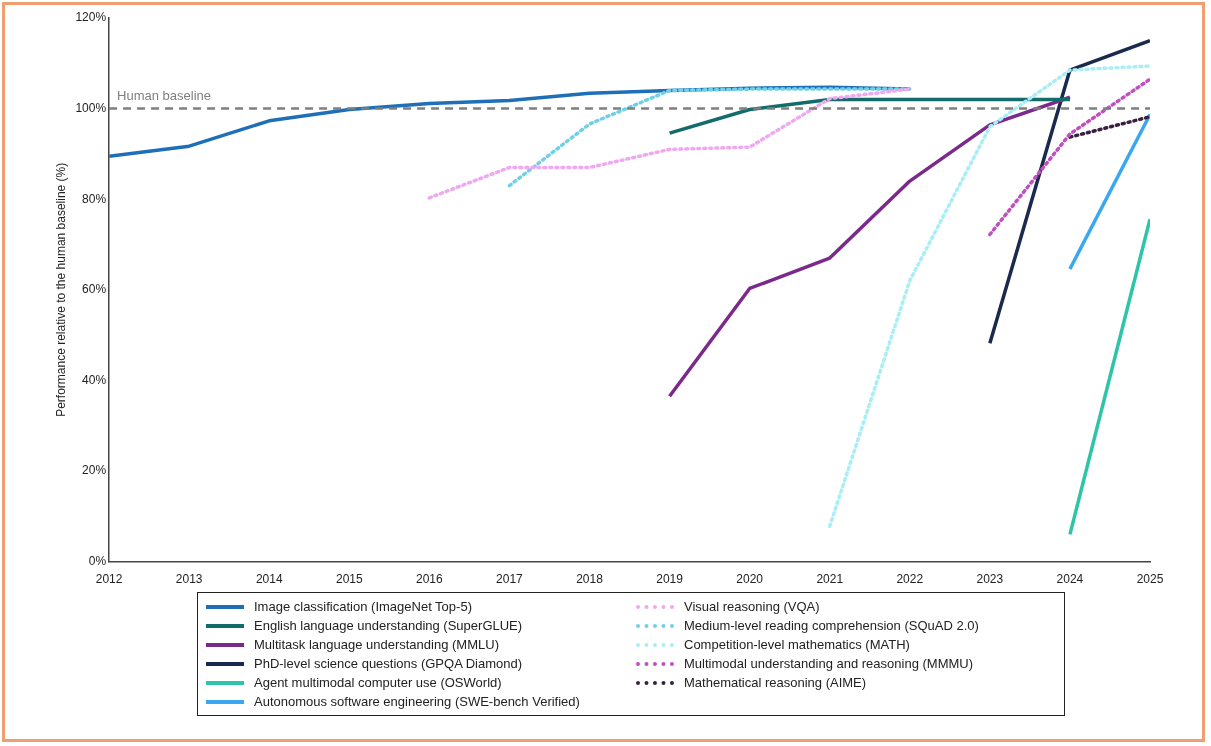  Describe the element at coordinates (775, 682) in the screenshot. I see `legend-label: Mathematical reasoning (AIME)` at that location.